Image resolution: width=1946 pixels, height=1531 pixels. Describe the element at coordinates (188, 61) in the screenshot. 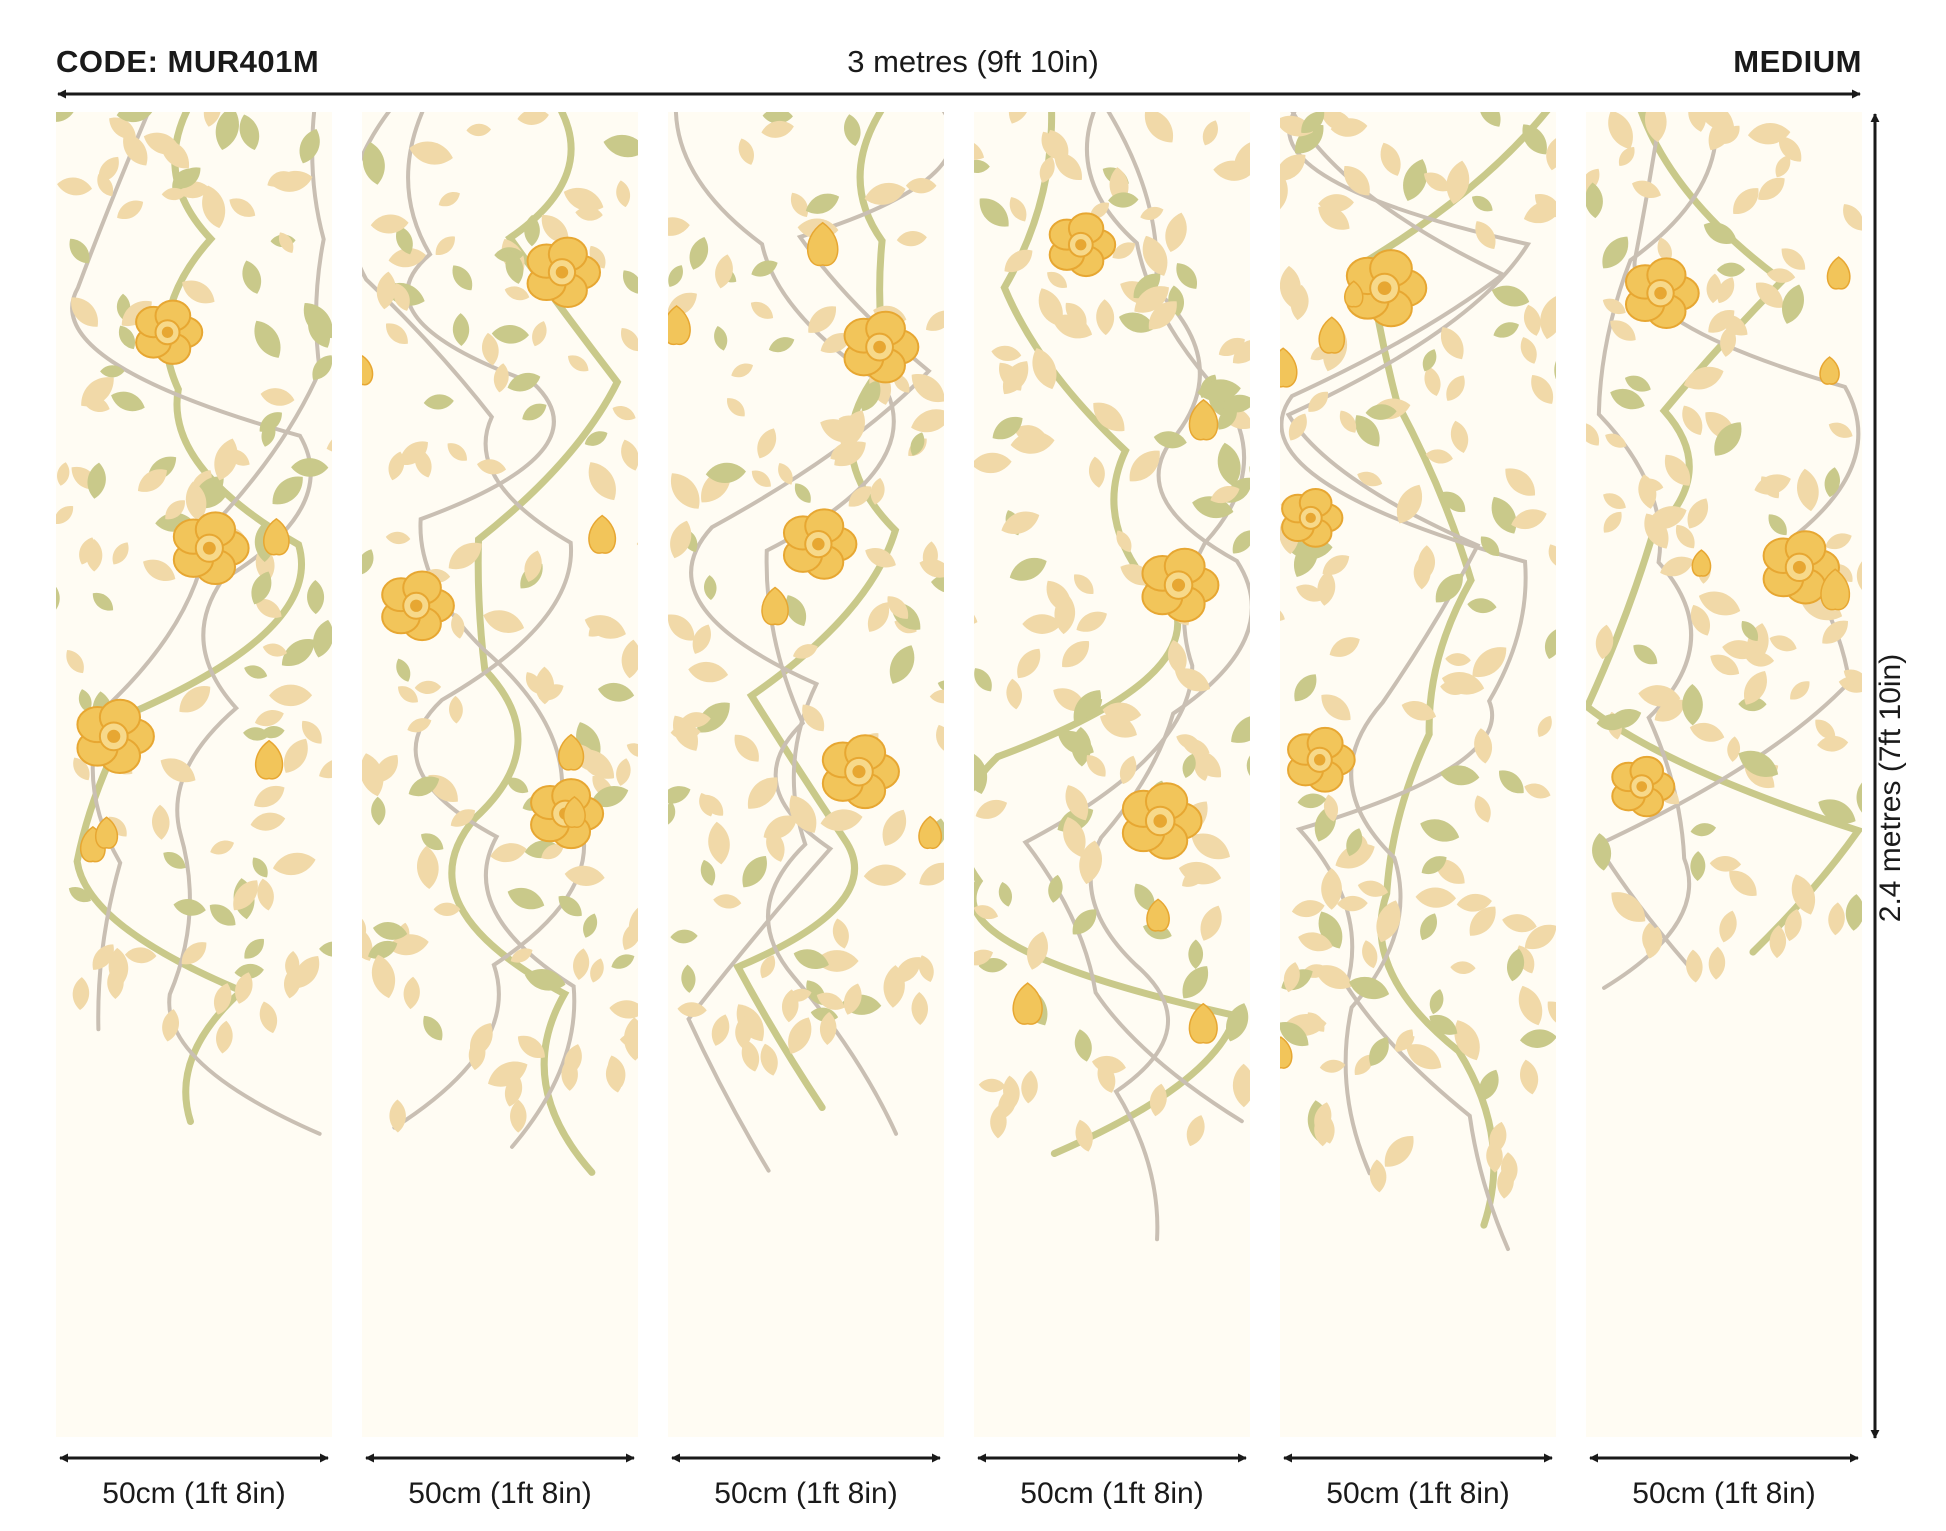

I see `product-code: CODE: MUR401M` at that location.